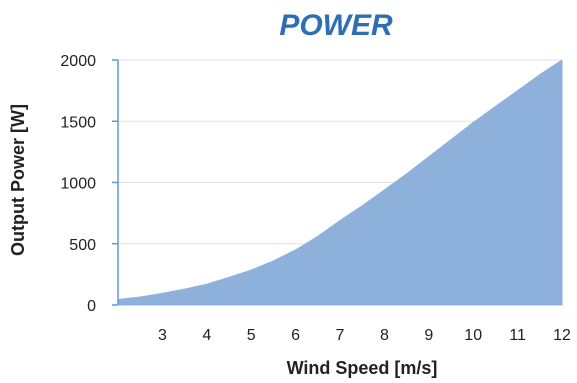 Image resolution: width=577 pixels, height=383 pixels. What do you see at coordinates (295, 335) in the screenshot?
I see `x-tick-label: 6` at bounding box center [295, 335].